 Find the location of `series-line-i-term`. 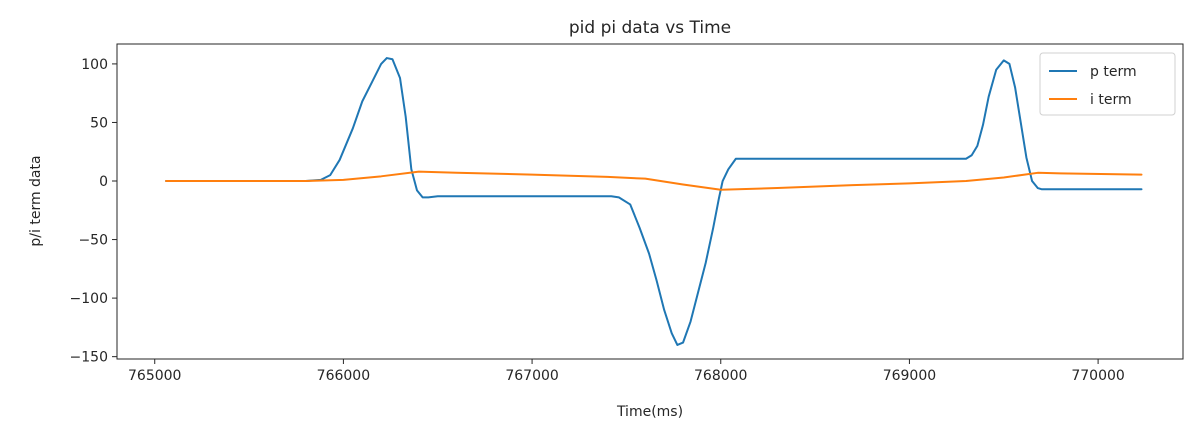

series-line-i-term is located at coordinates (654, 180).